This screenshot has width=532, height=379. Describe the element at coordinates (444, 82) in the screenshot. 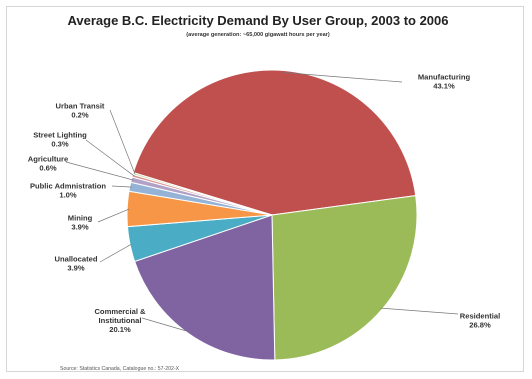

I see `slice-label: Manufacturing 43.1%` at that location.